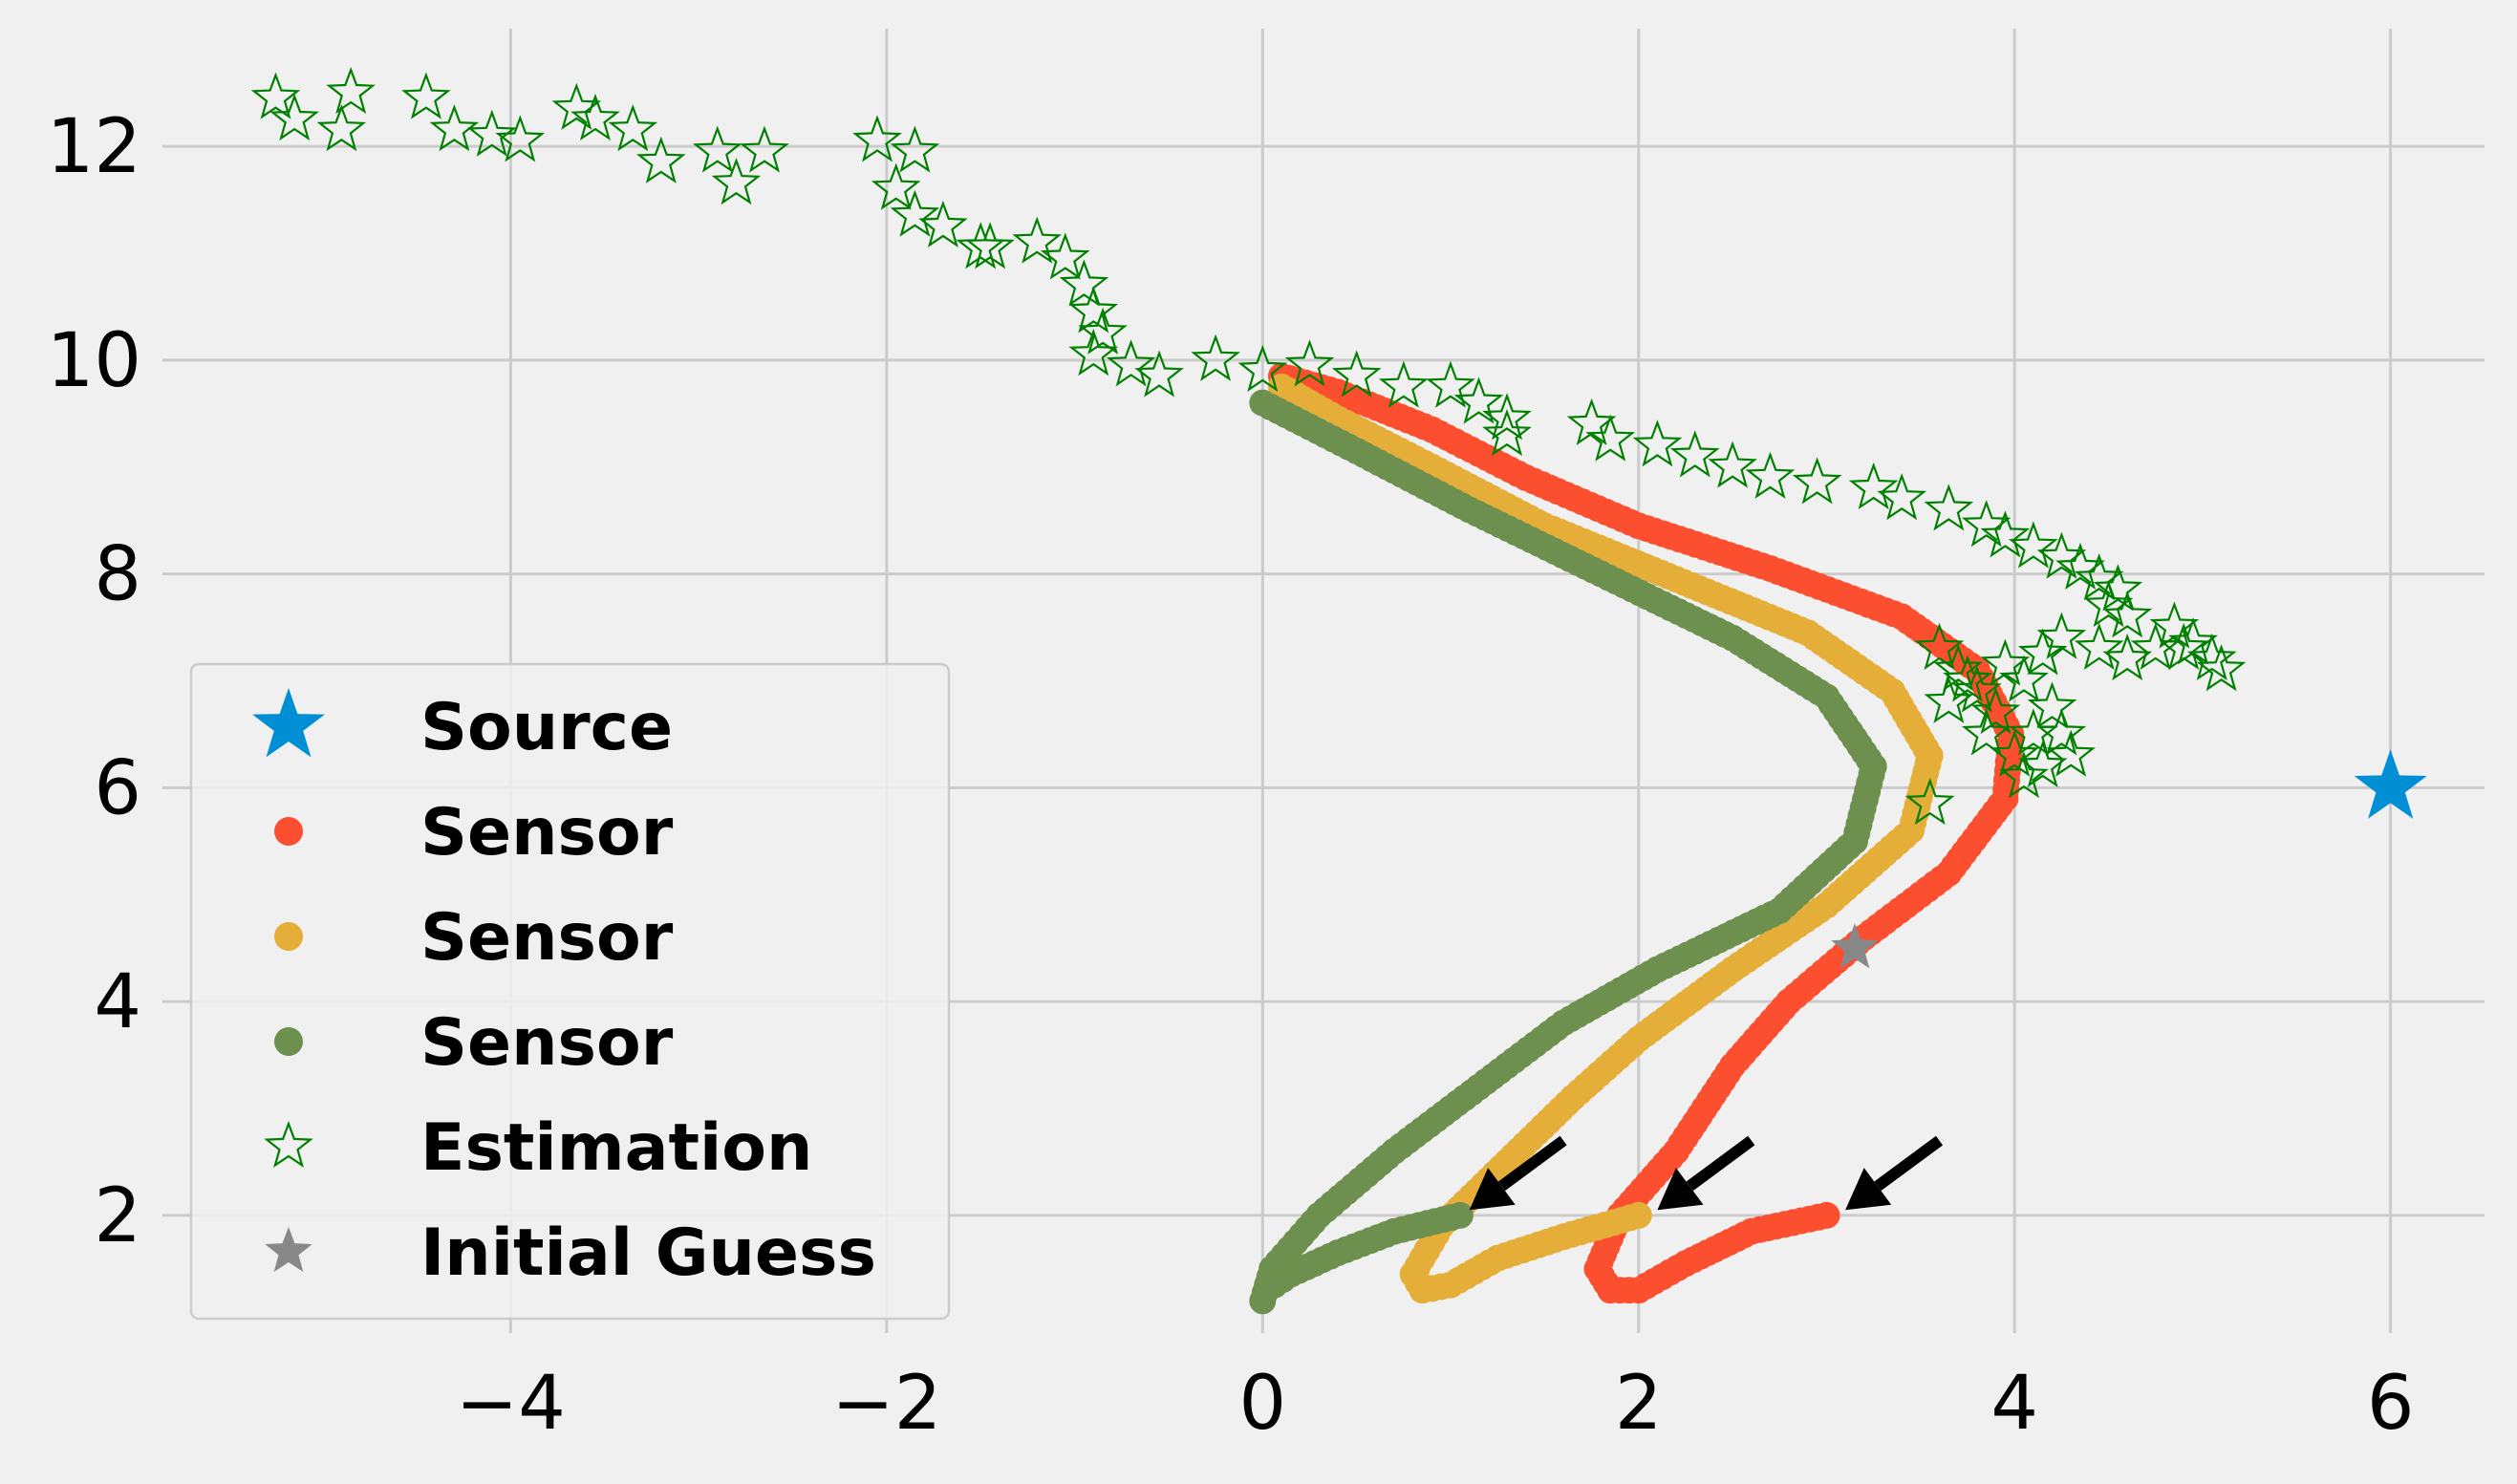 This screenshot has height=1484, width=2517. What do you see at coordinates (511, 1404) in the screenshot?
I see `x-tick-label: −4` at bounding box center [511, 1404].